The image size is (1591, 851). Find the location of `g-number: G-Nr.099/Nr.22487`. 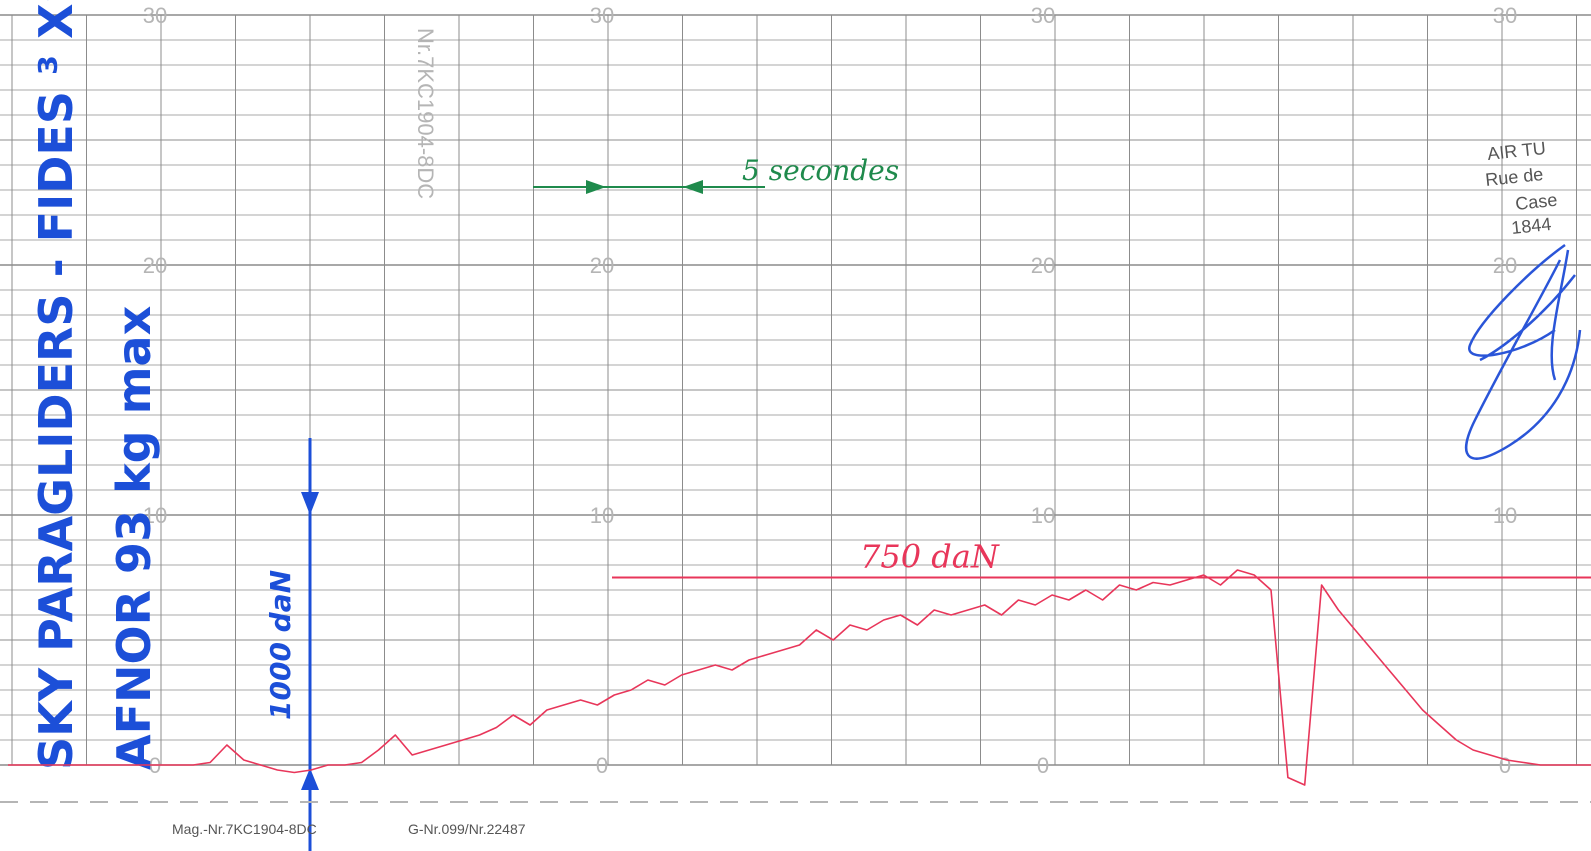

g-number: G-Nr.099/Nr.22487 is located at coordinates (467, 829).